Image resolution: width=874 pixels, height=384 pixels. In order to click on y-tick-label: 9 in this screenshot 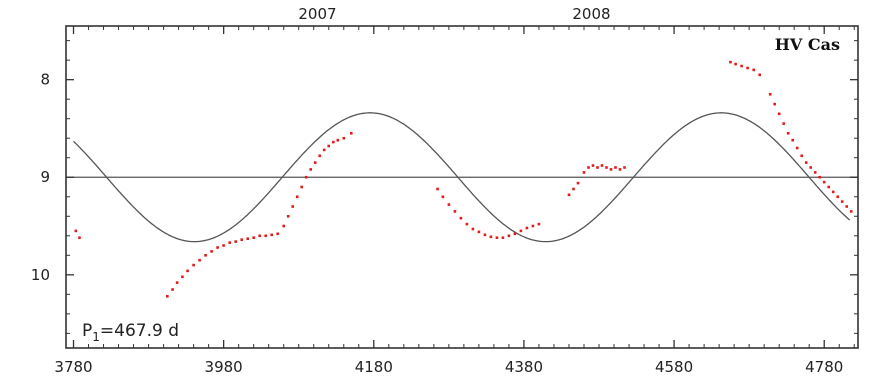, I will do `click(45, 177)`.